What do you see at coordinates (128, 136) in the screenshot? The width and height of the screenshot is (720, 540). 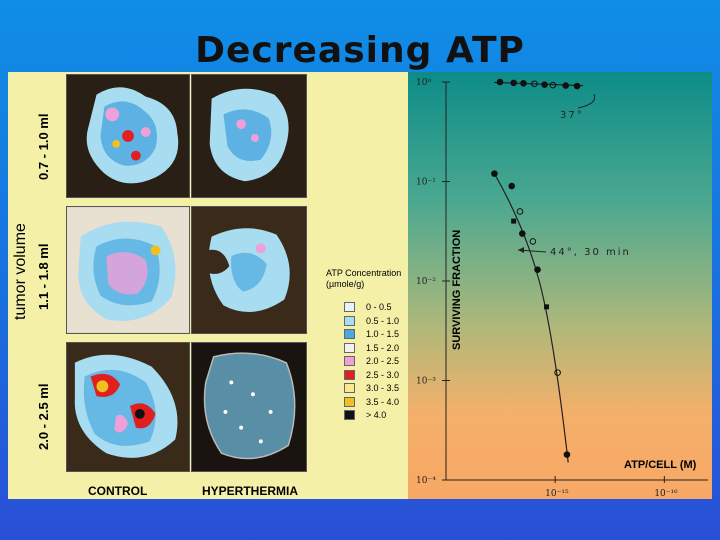 I see `control-image-small` at bounding box center [128, 136].